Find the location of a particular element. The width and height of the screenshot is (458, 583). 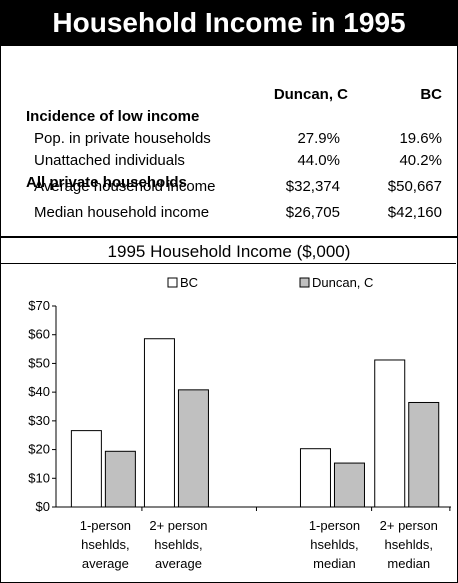

row-label: Pop. in private households is located at coordinates (122, 138).